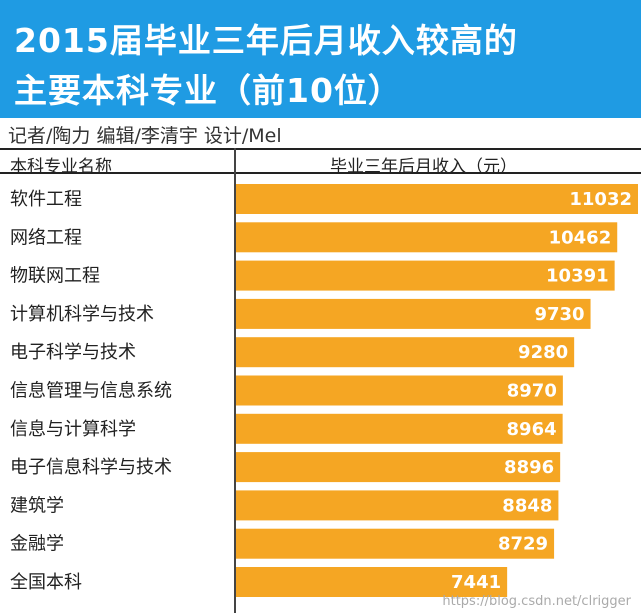 The width and height of the screenshot is (641, 613). I want to click on category-label: 计算机科学与技术, so click(82, 314).